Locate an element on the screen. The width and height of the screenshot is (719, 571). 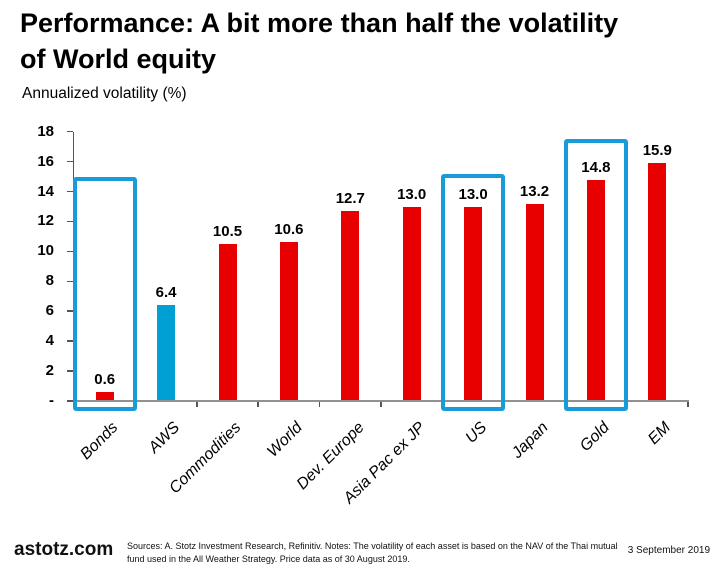
category-label-aws: AWS is located at coordinates (164, 438).